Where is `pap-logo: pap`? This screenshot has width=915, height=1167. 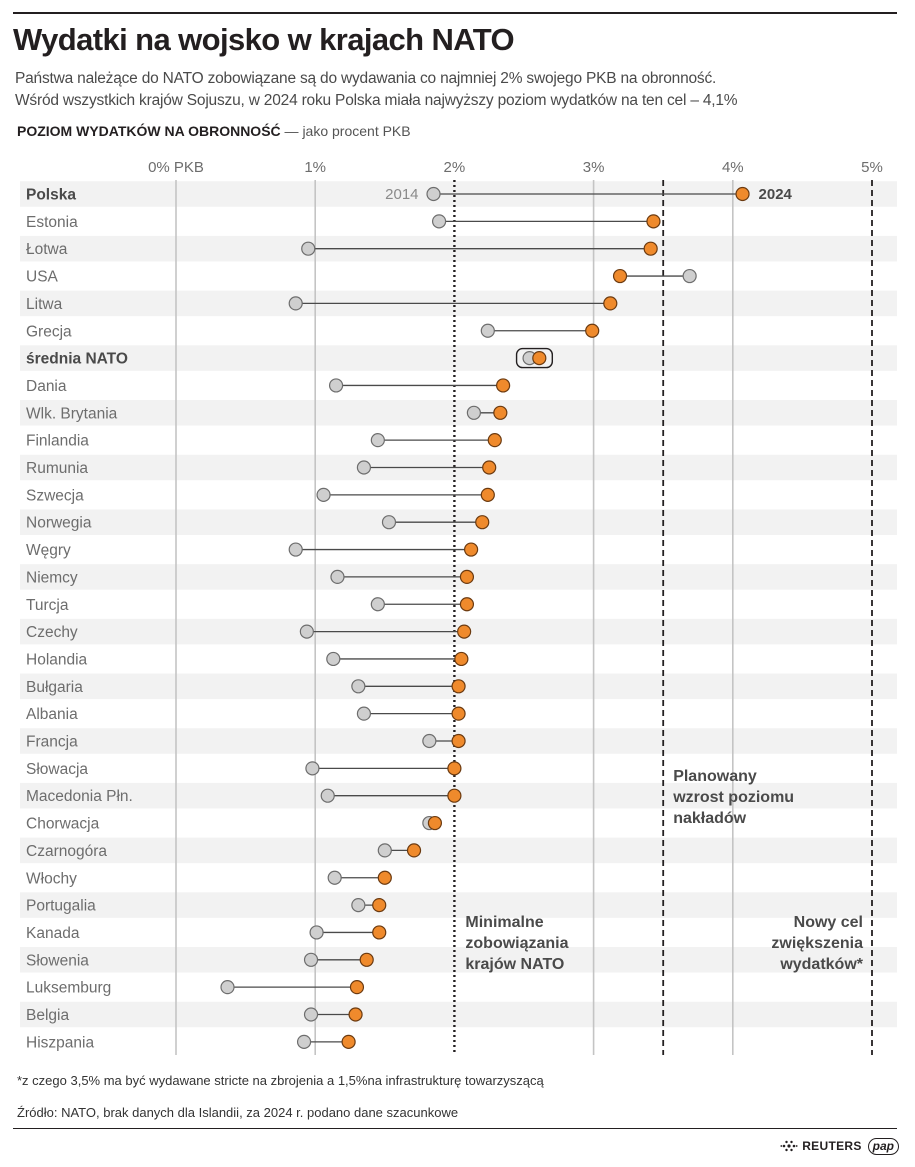 pap-logo: pap is located at coordinates (883, 1146).